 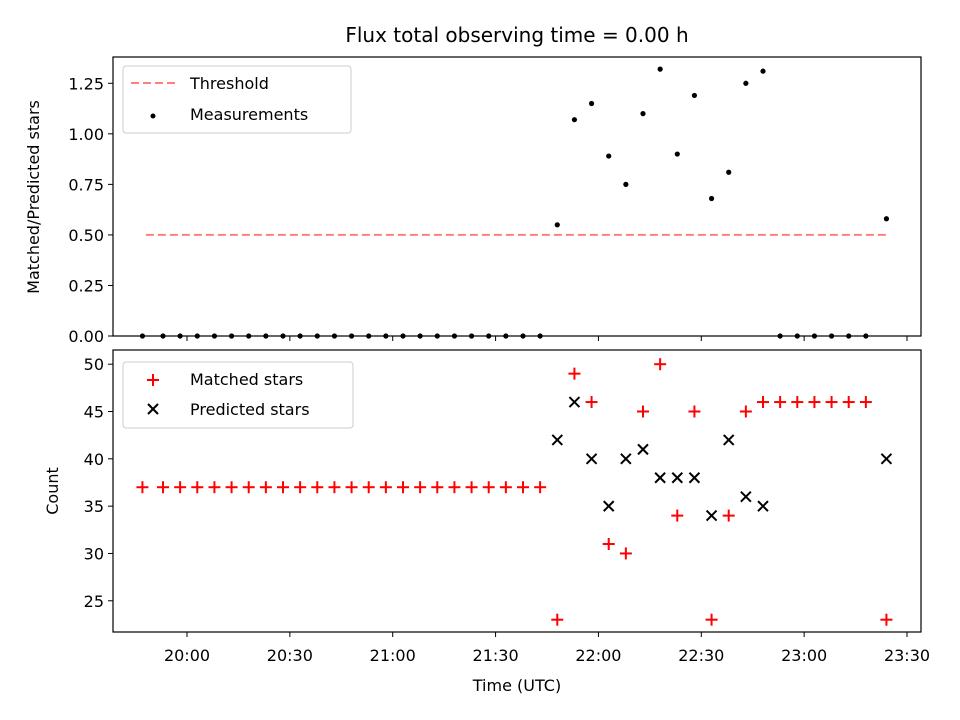 I want to click on top-legend-box, so click(x=237, y=99).